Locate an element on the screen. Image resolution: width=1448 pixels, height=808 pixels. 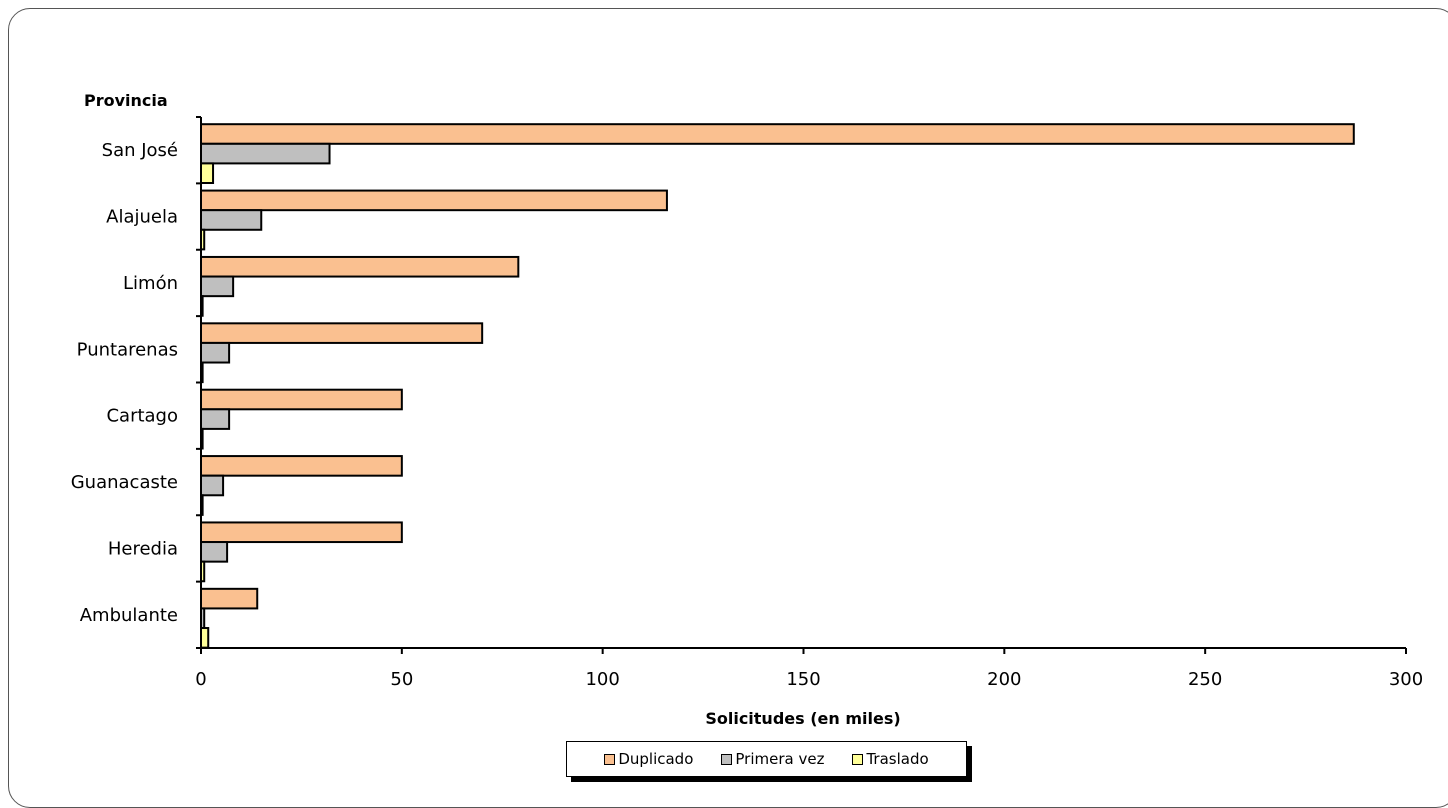
bar-puntarenas-duplicado is located at coordinates (342, 333).